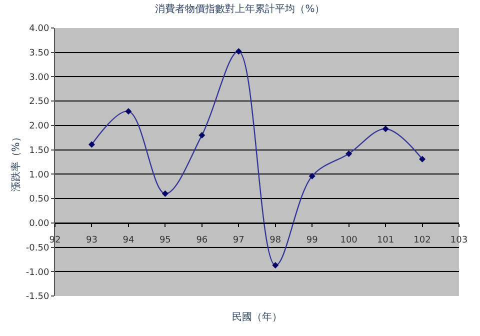 The image size is (480, 336). I want to click on x-tick-label: 95, so click(165, 241).